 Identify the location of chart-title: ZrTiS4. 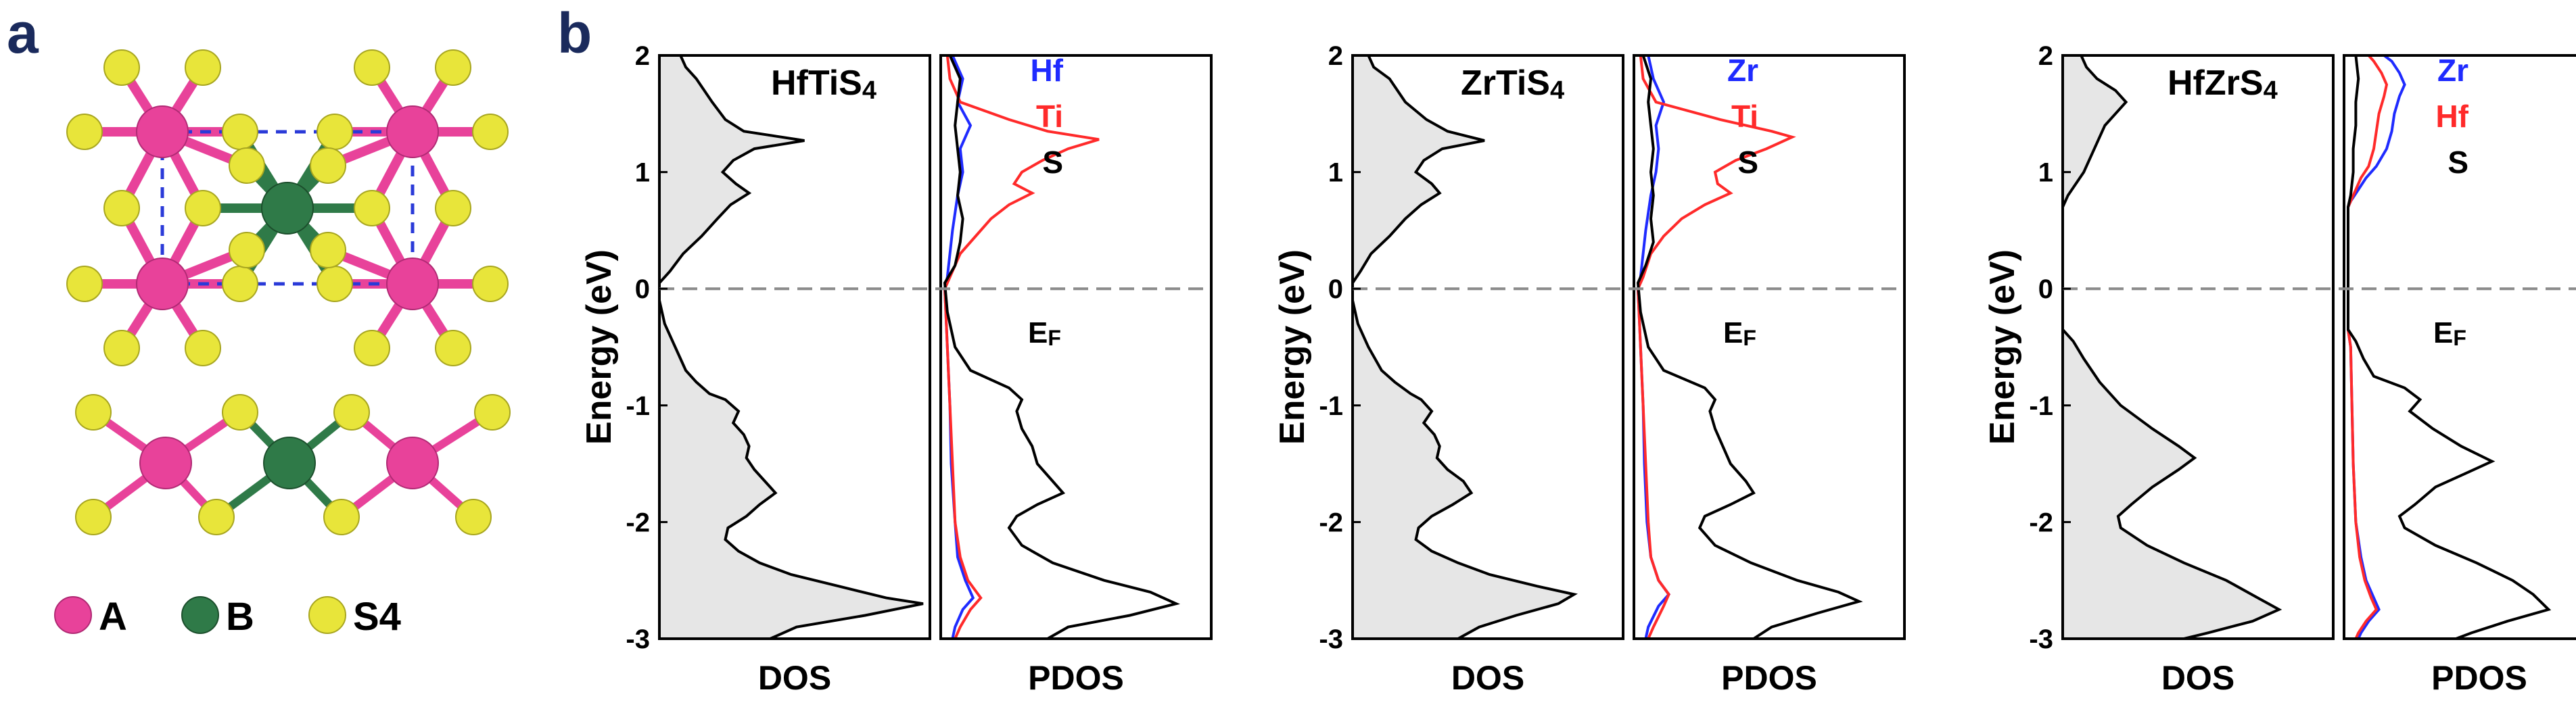
(1512, 84).